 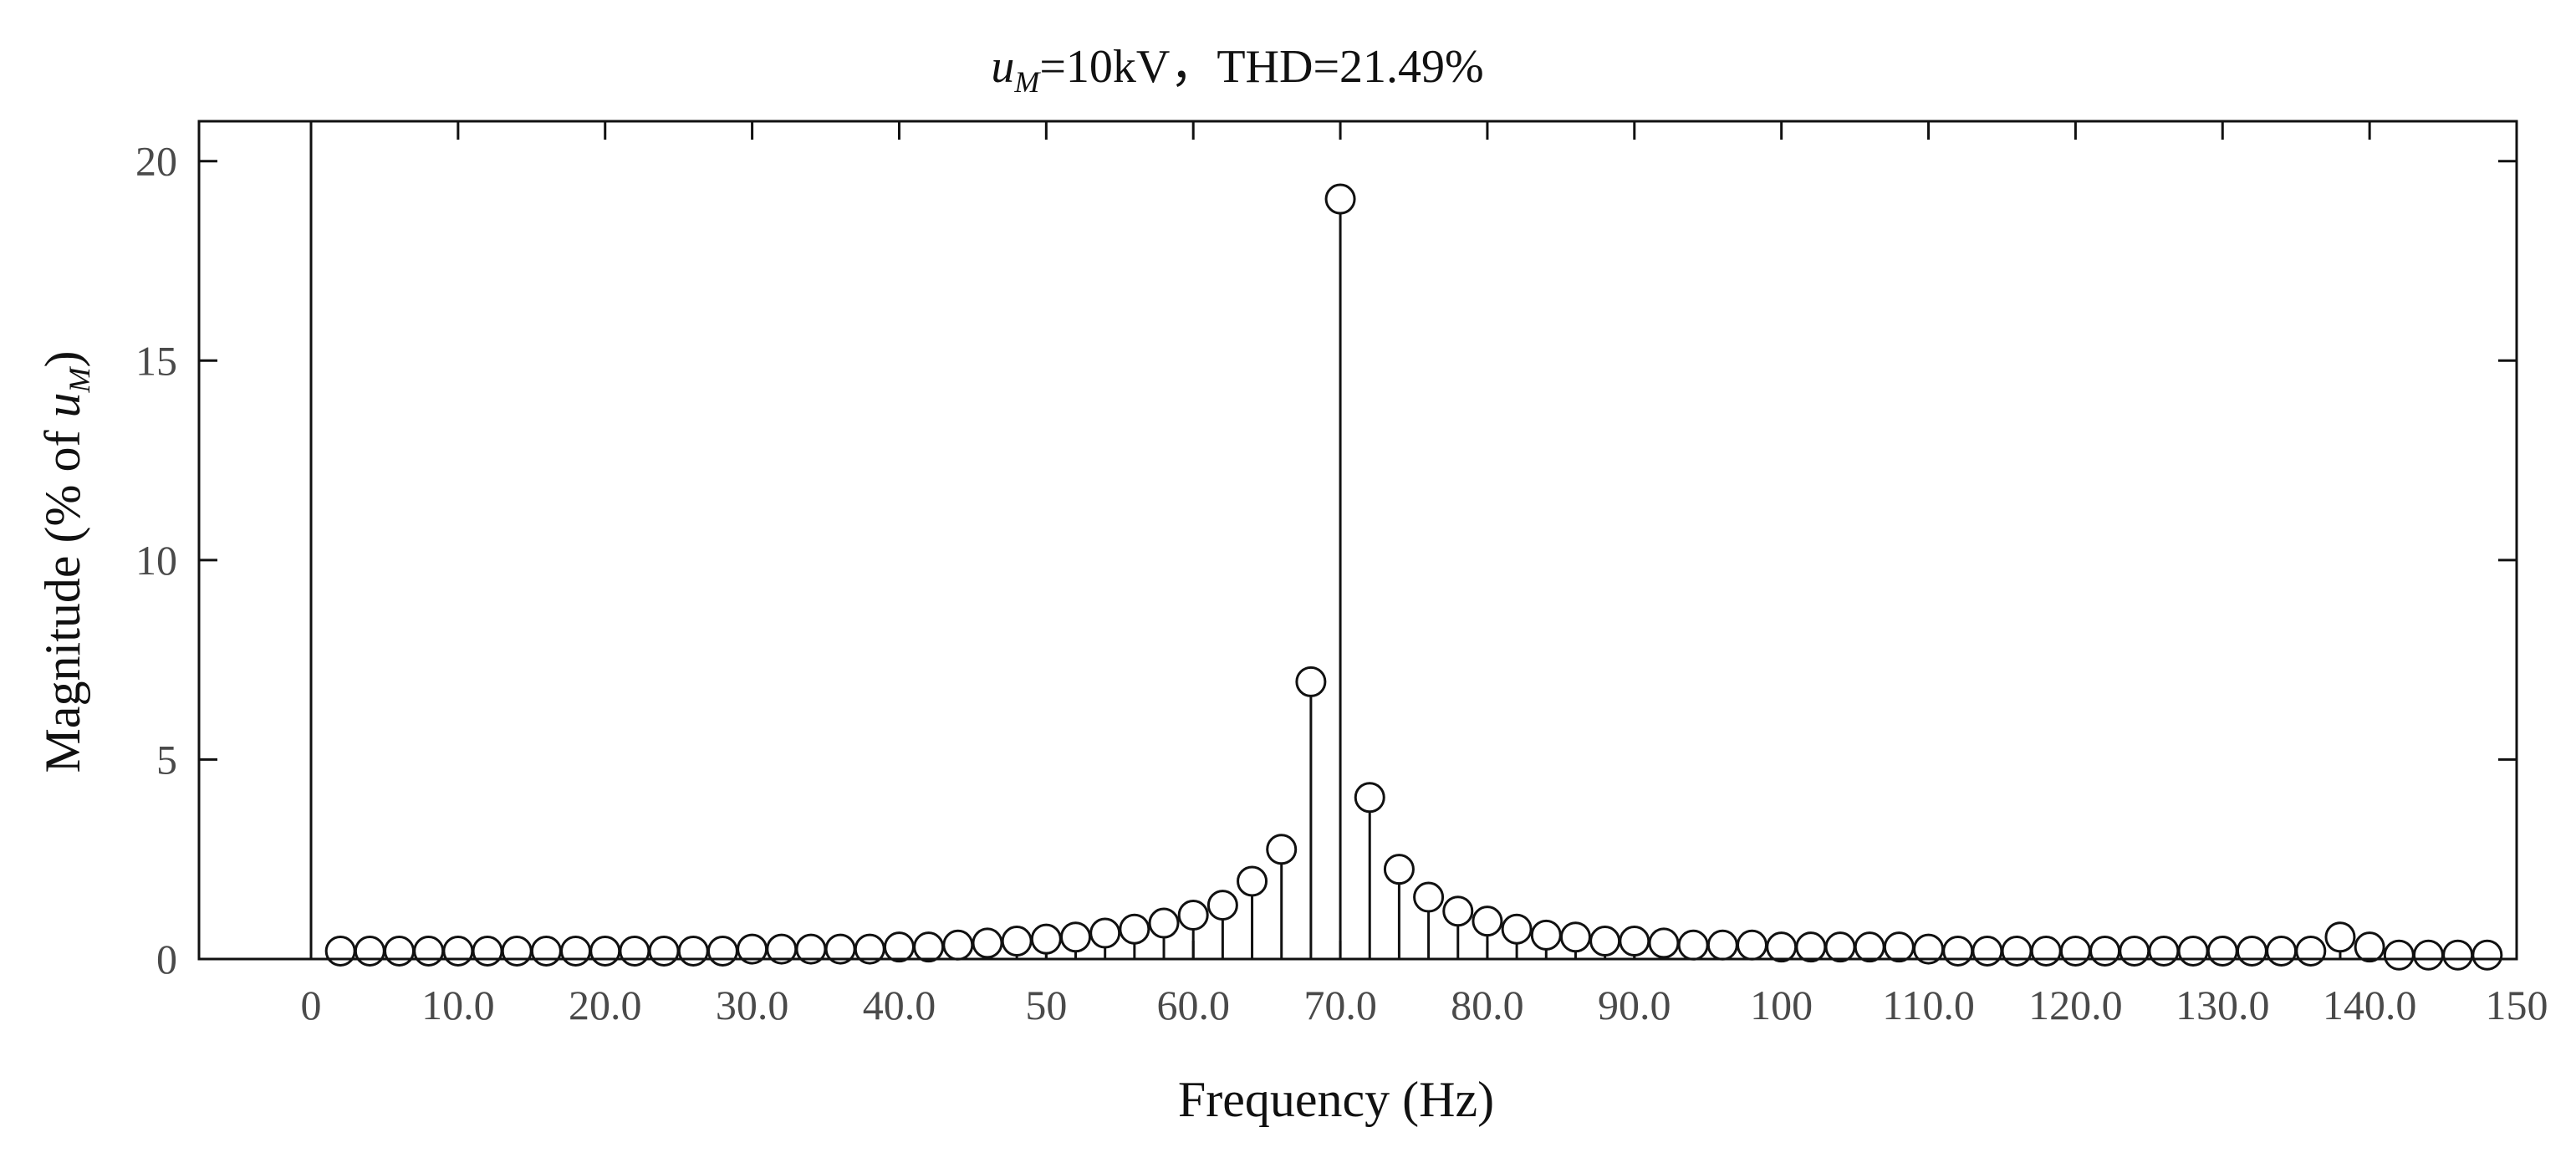 I want to click on y-tick-label: 15, so click(x=156, y=361).